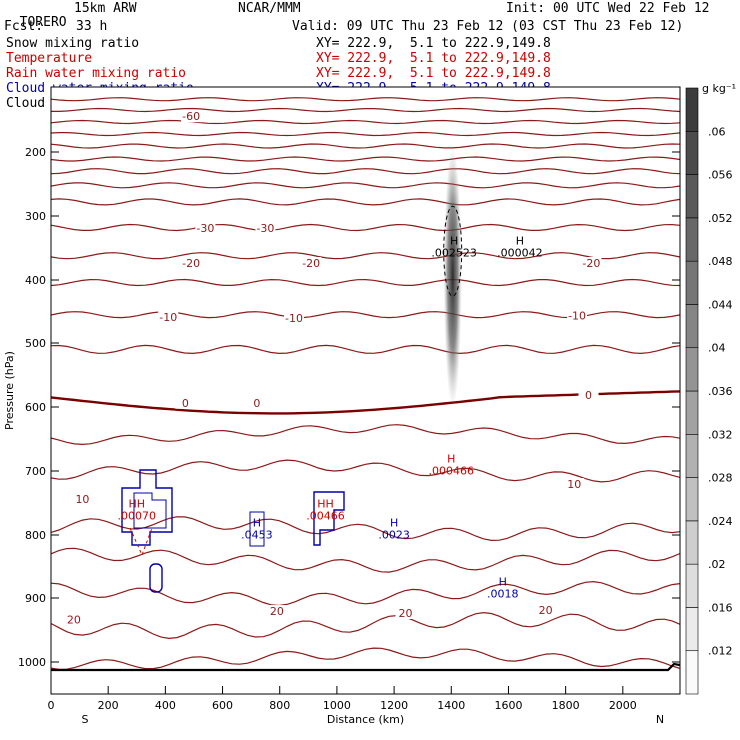 Image resolution: width=740 pixels, height=740 pixels. I want to click on colorbar-level-label: .048, so click(720, 261).